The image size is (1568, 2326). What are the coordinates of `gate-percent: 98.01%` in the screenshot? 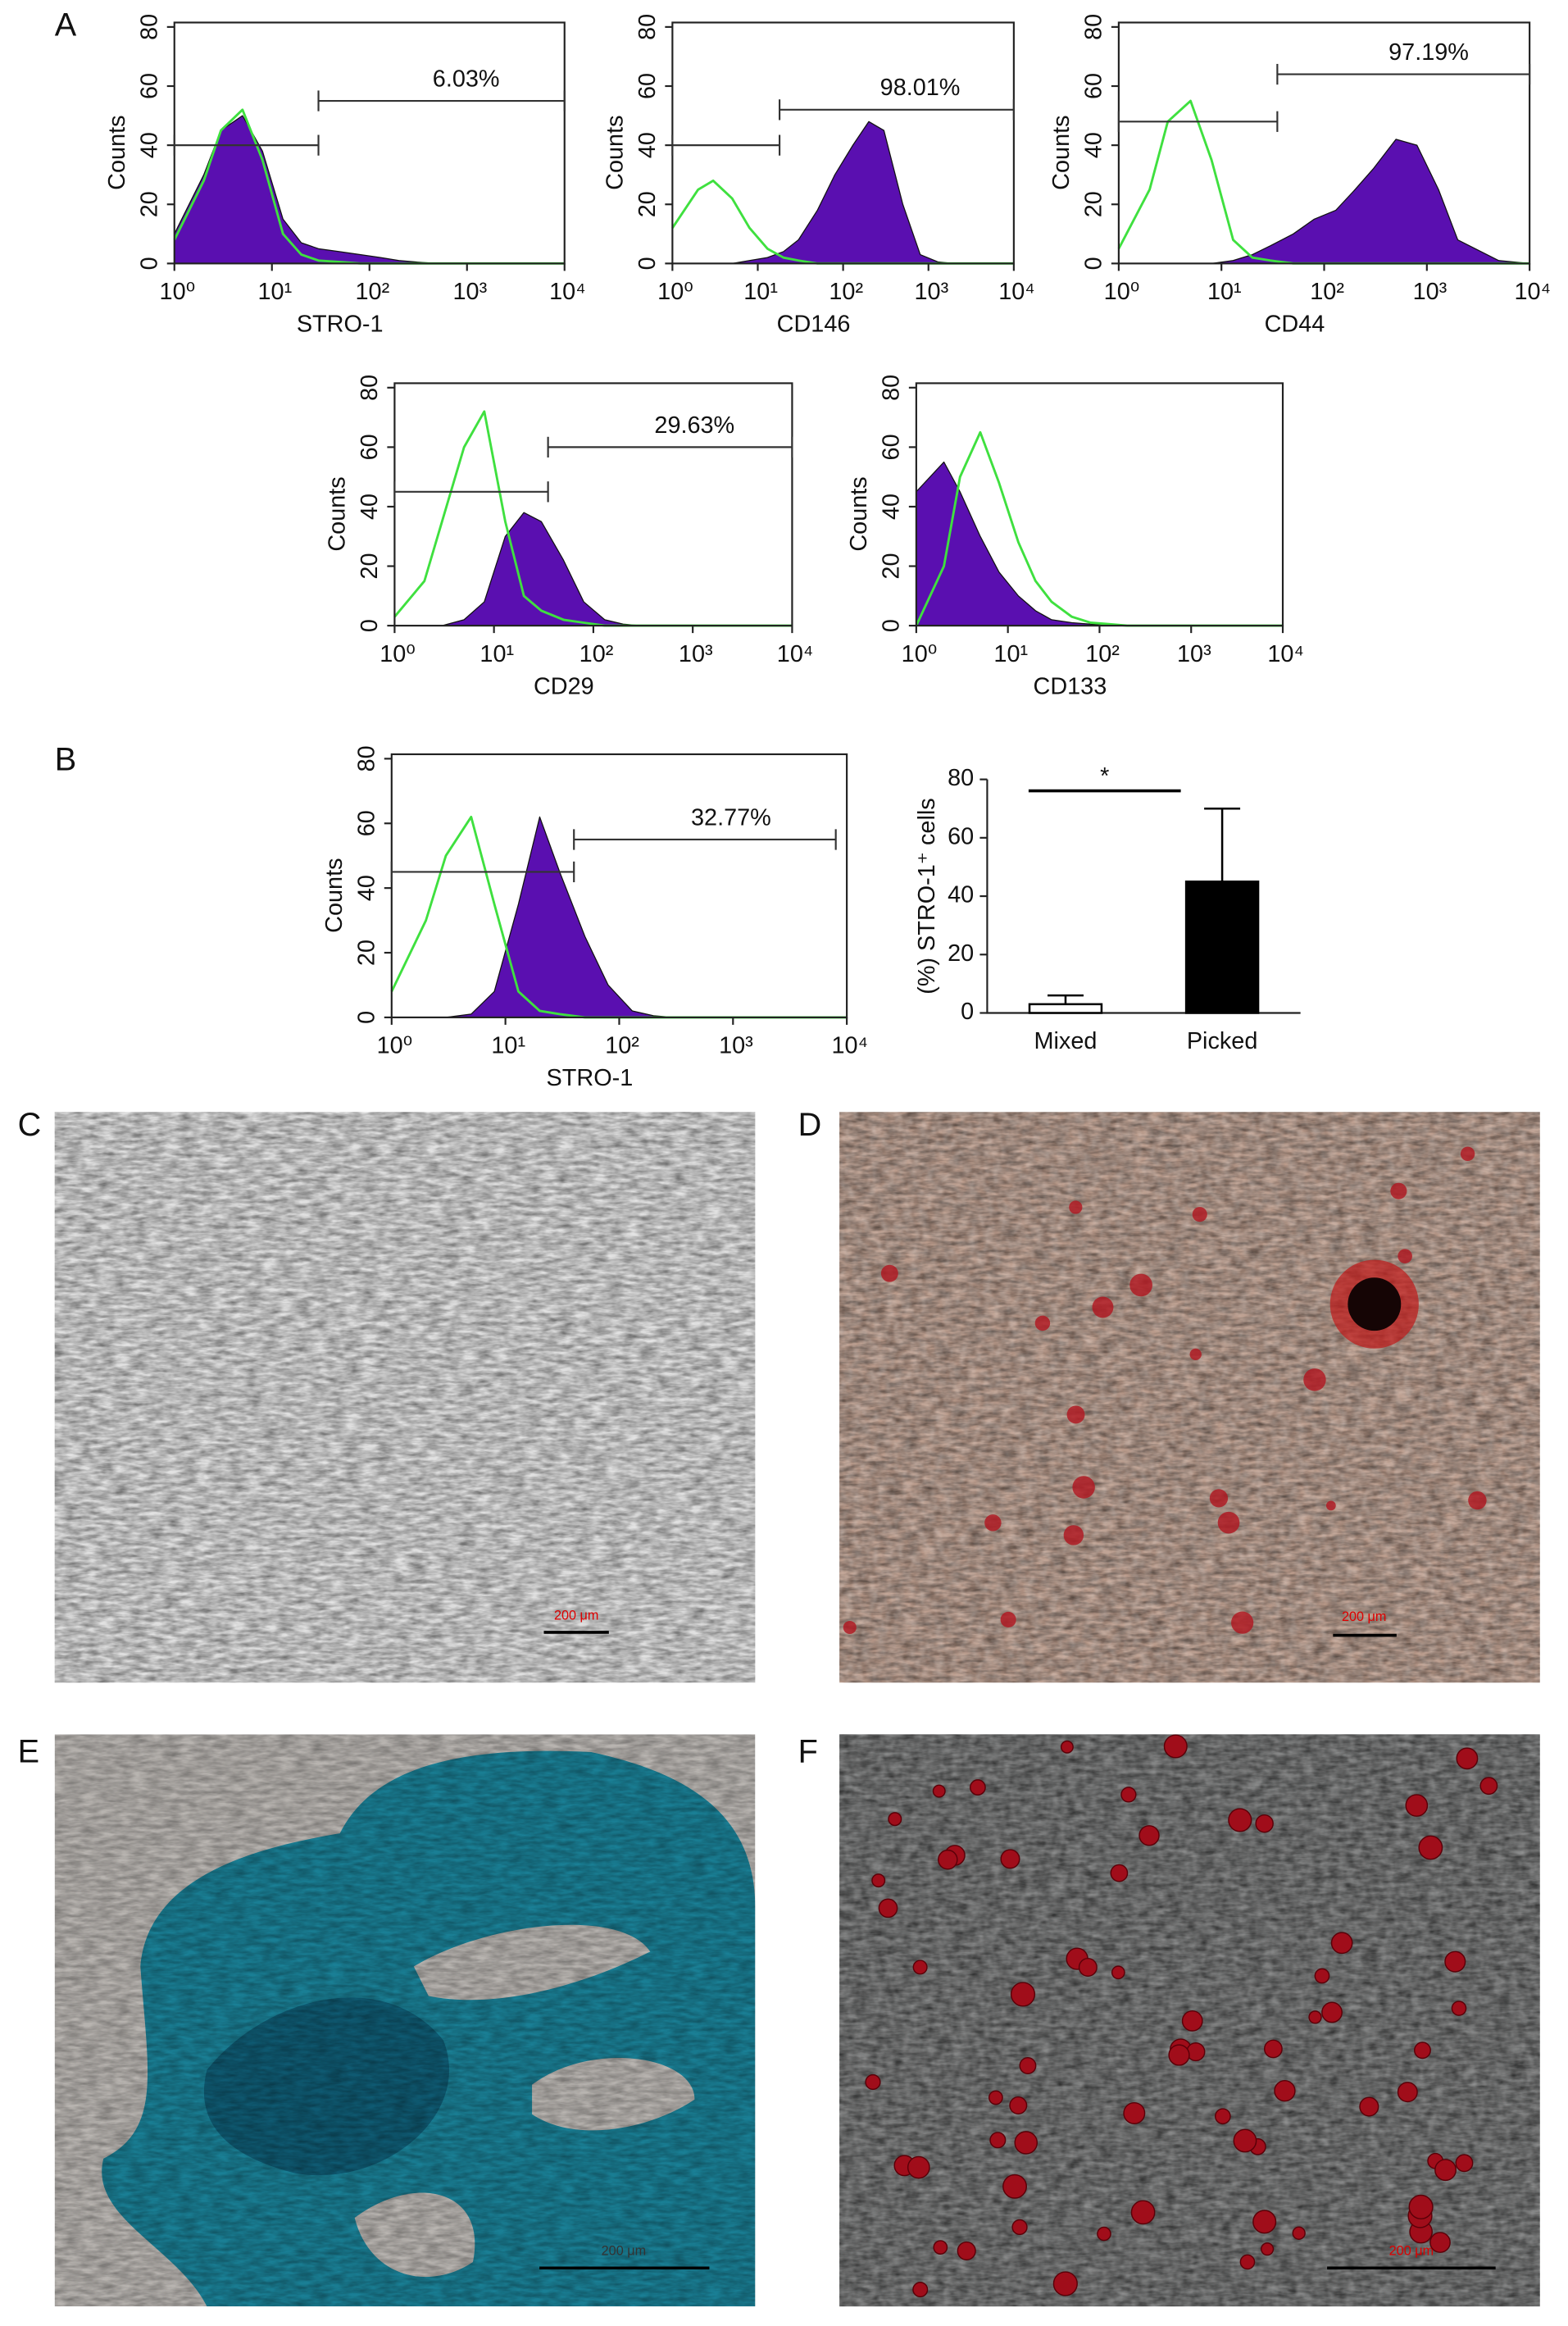 It's located at (920, 88).